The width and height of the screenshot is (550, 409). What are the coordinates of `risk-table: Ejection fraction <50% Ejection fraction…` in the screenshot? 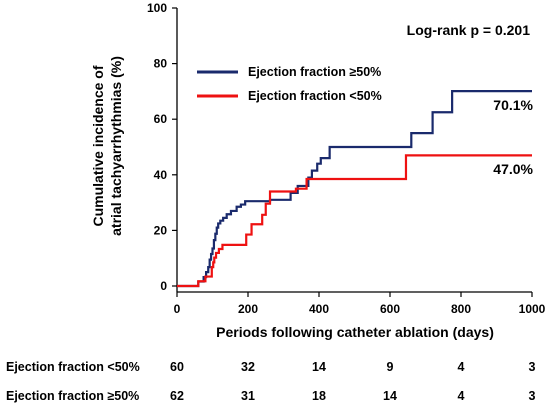 It's located at (271, 381).